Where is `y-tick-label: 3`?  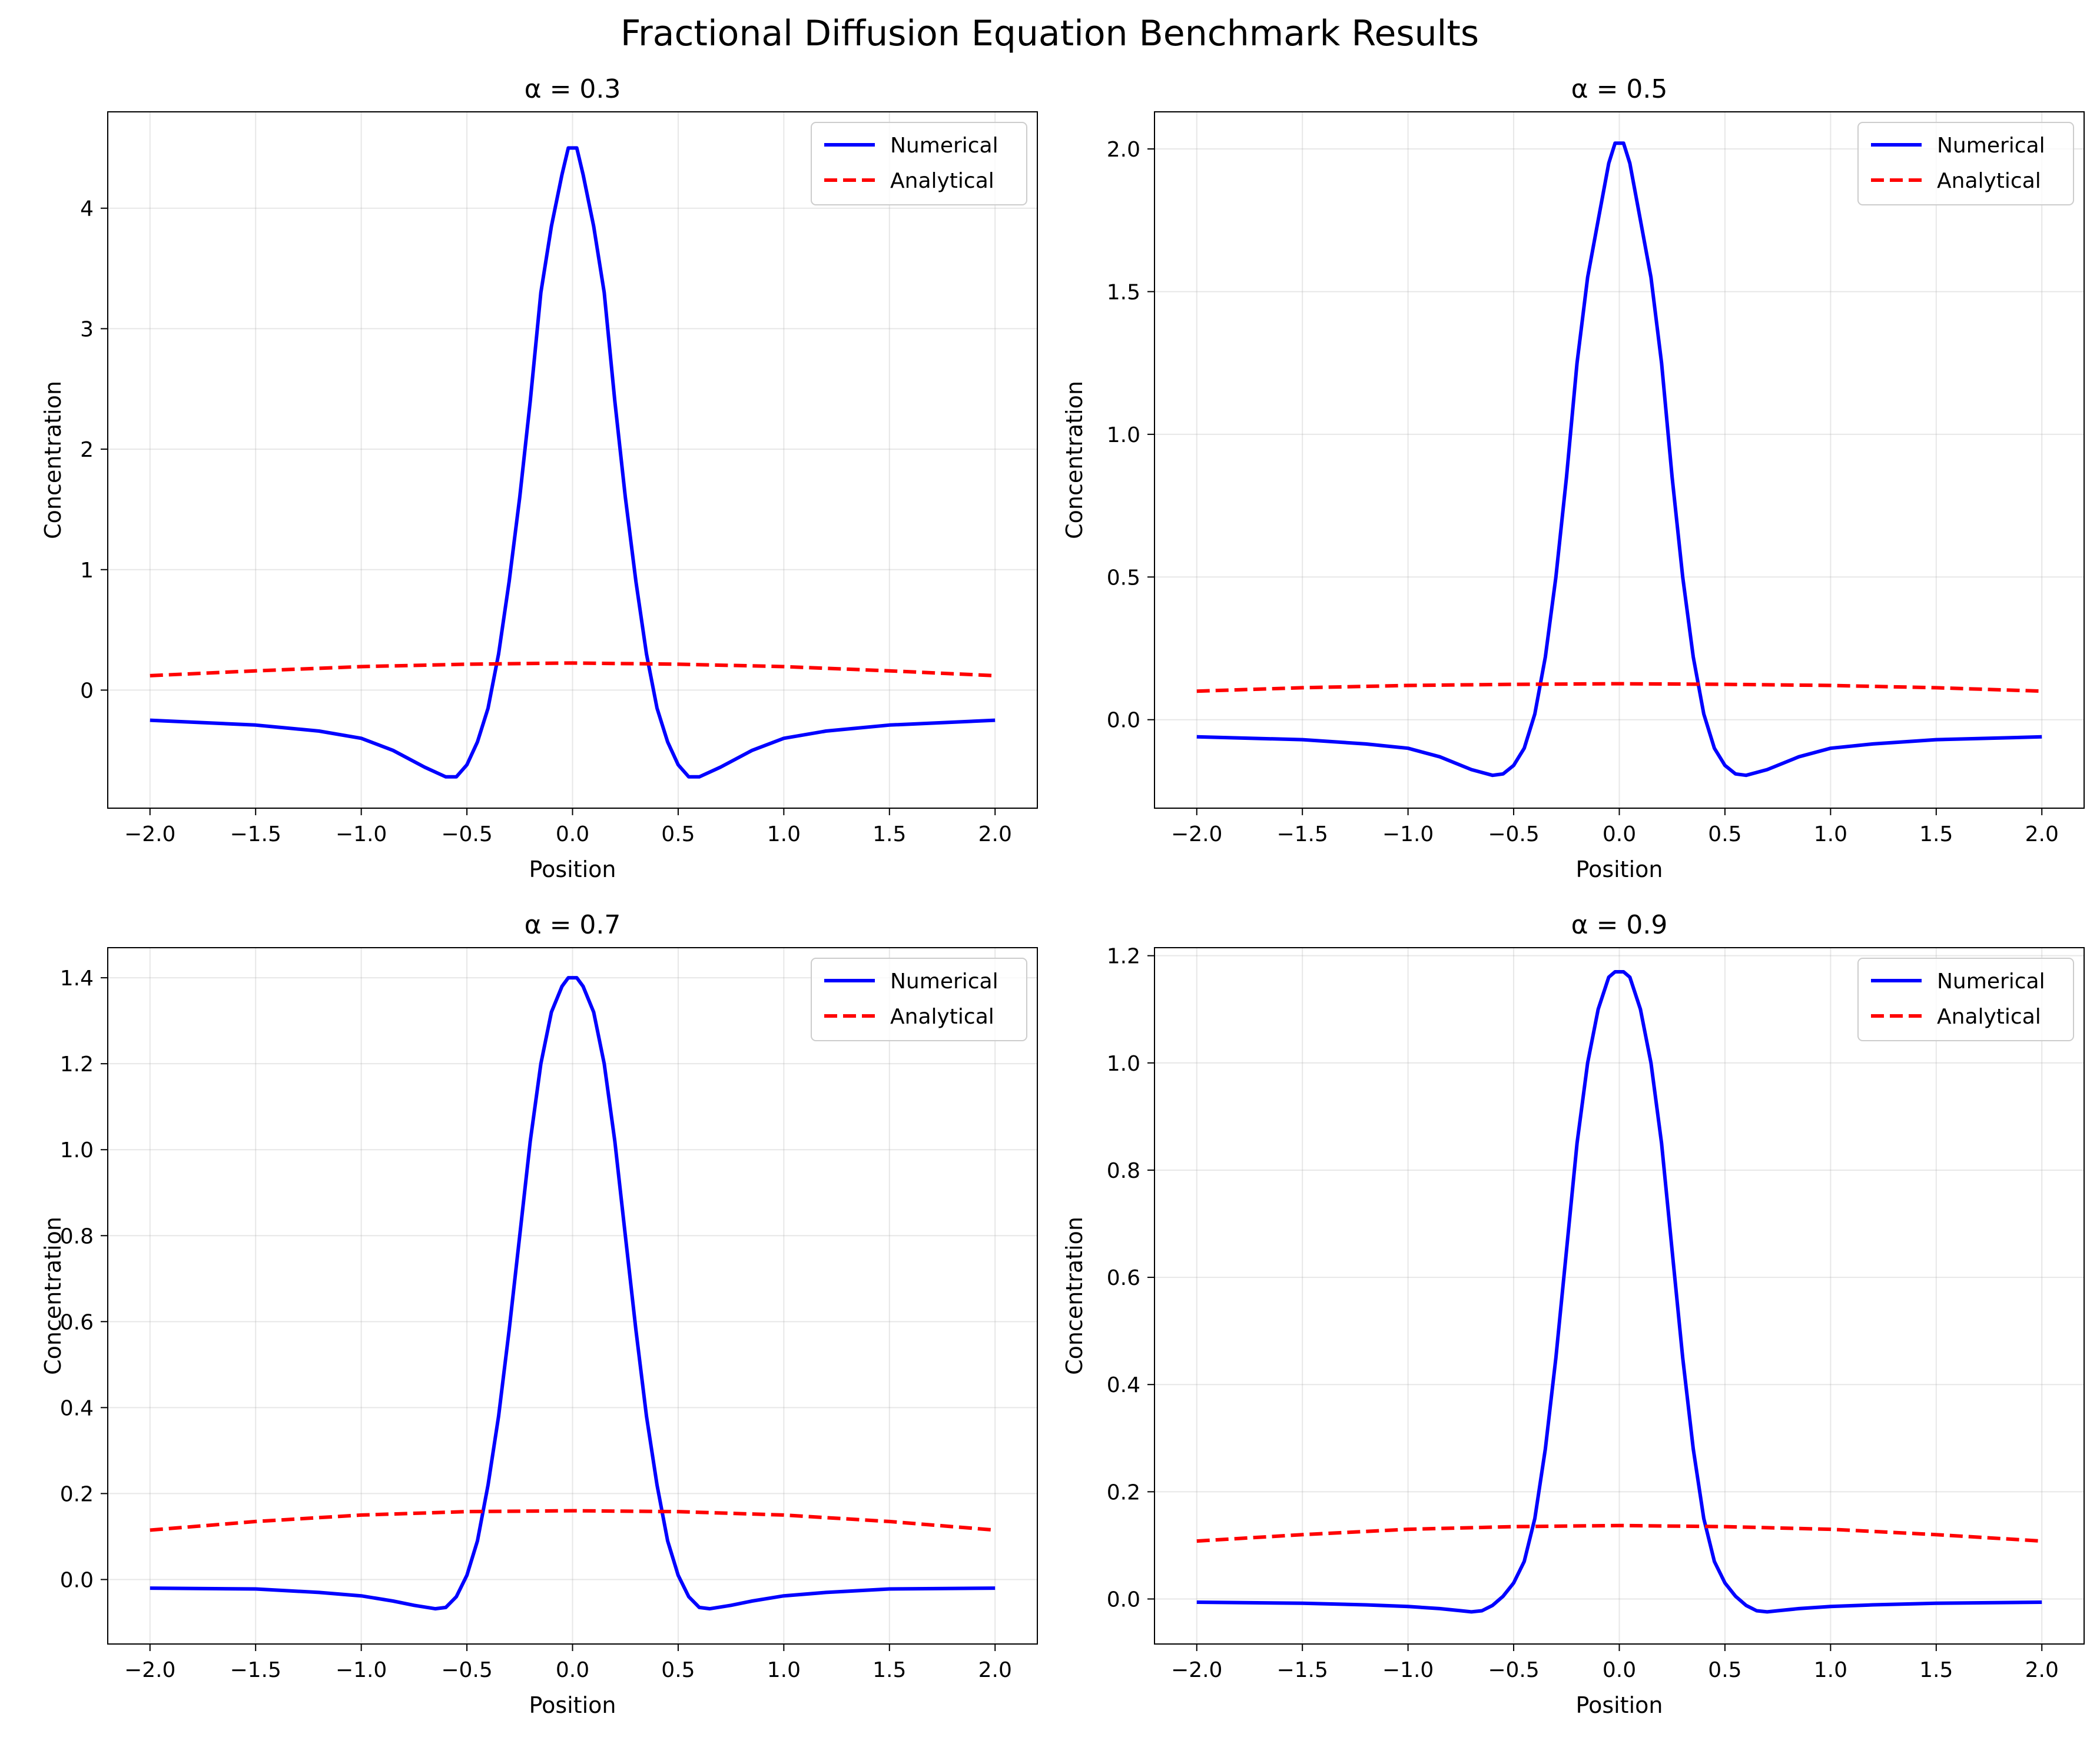 y-tick-label: 3 is located at coordinates (87, 329).